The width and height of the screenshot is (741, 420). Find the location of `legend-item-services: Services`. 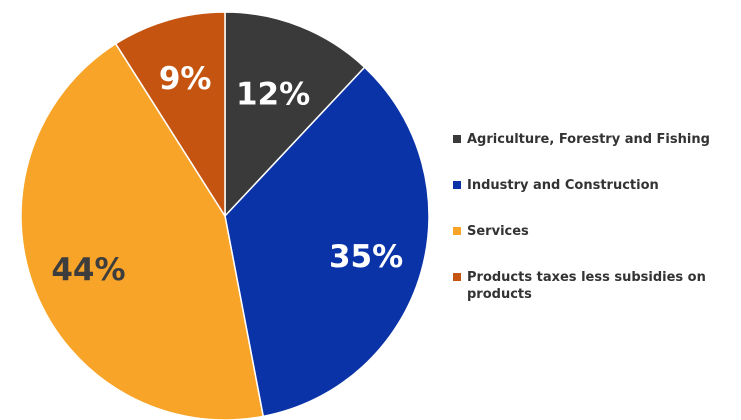

legend-item-services: Services is located at coordinates (595, 231).